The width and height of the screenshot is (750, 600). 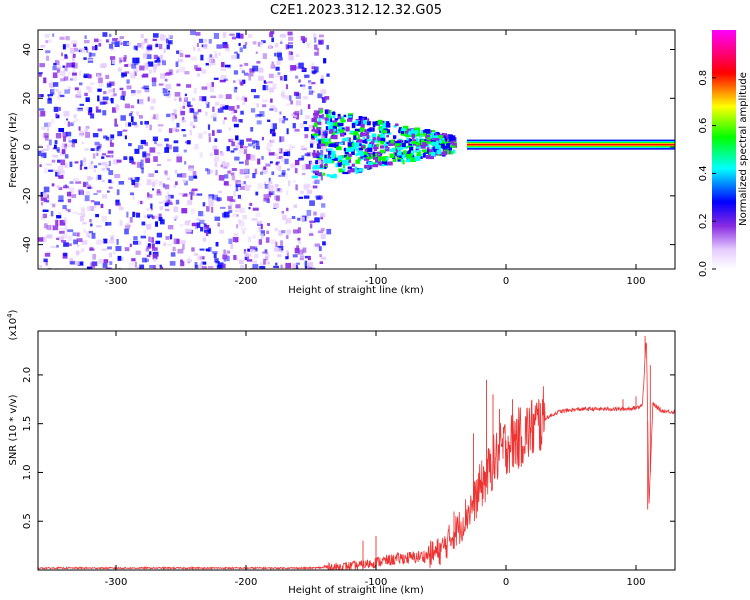 I want to click on spectrogram-y-label: Frequency (Hz), so click(x=13, y=150).